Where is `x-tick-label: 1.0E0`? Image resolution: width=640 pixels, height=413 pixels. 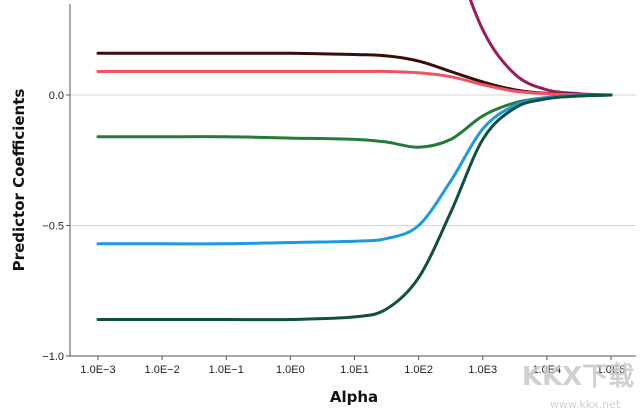 x-tick-label: 1.0E0 is located at coordinates (290, 370).